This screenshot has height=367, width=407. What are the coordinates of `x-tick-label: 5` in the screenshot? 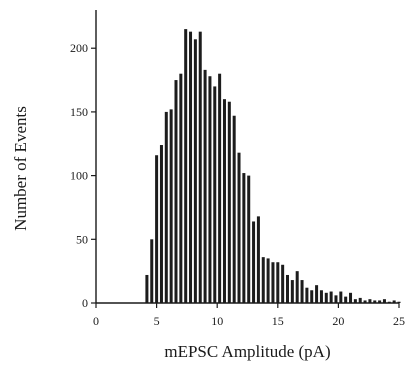 It's located at (157, 321).